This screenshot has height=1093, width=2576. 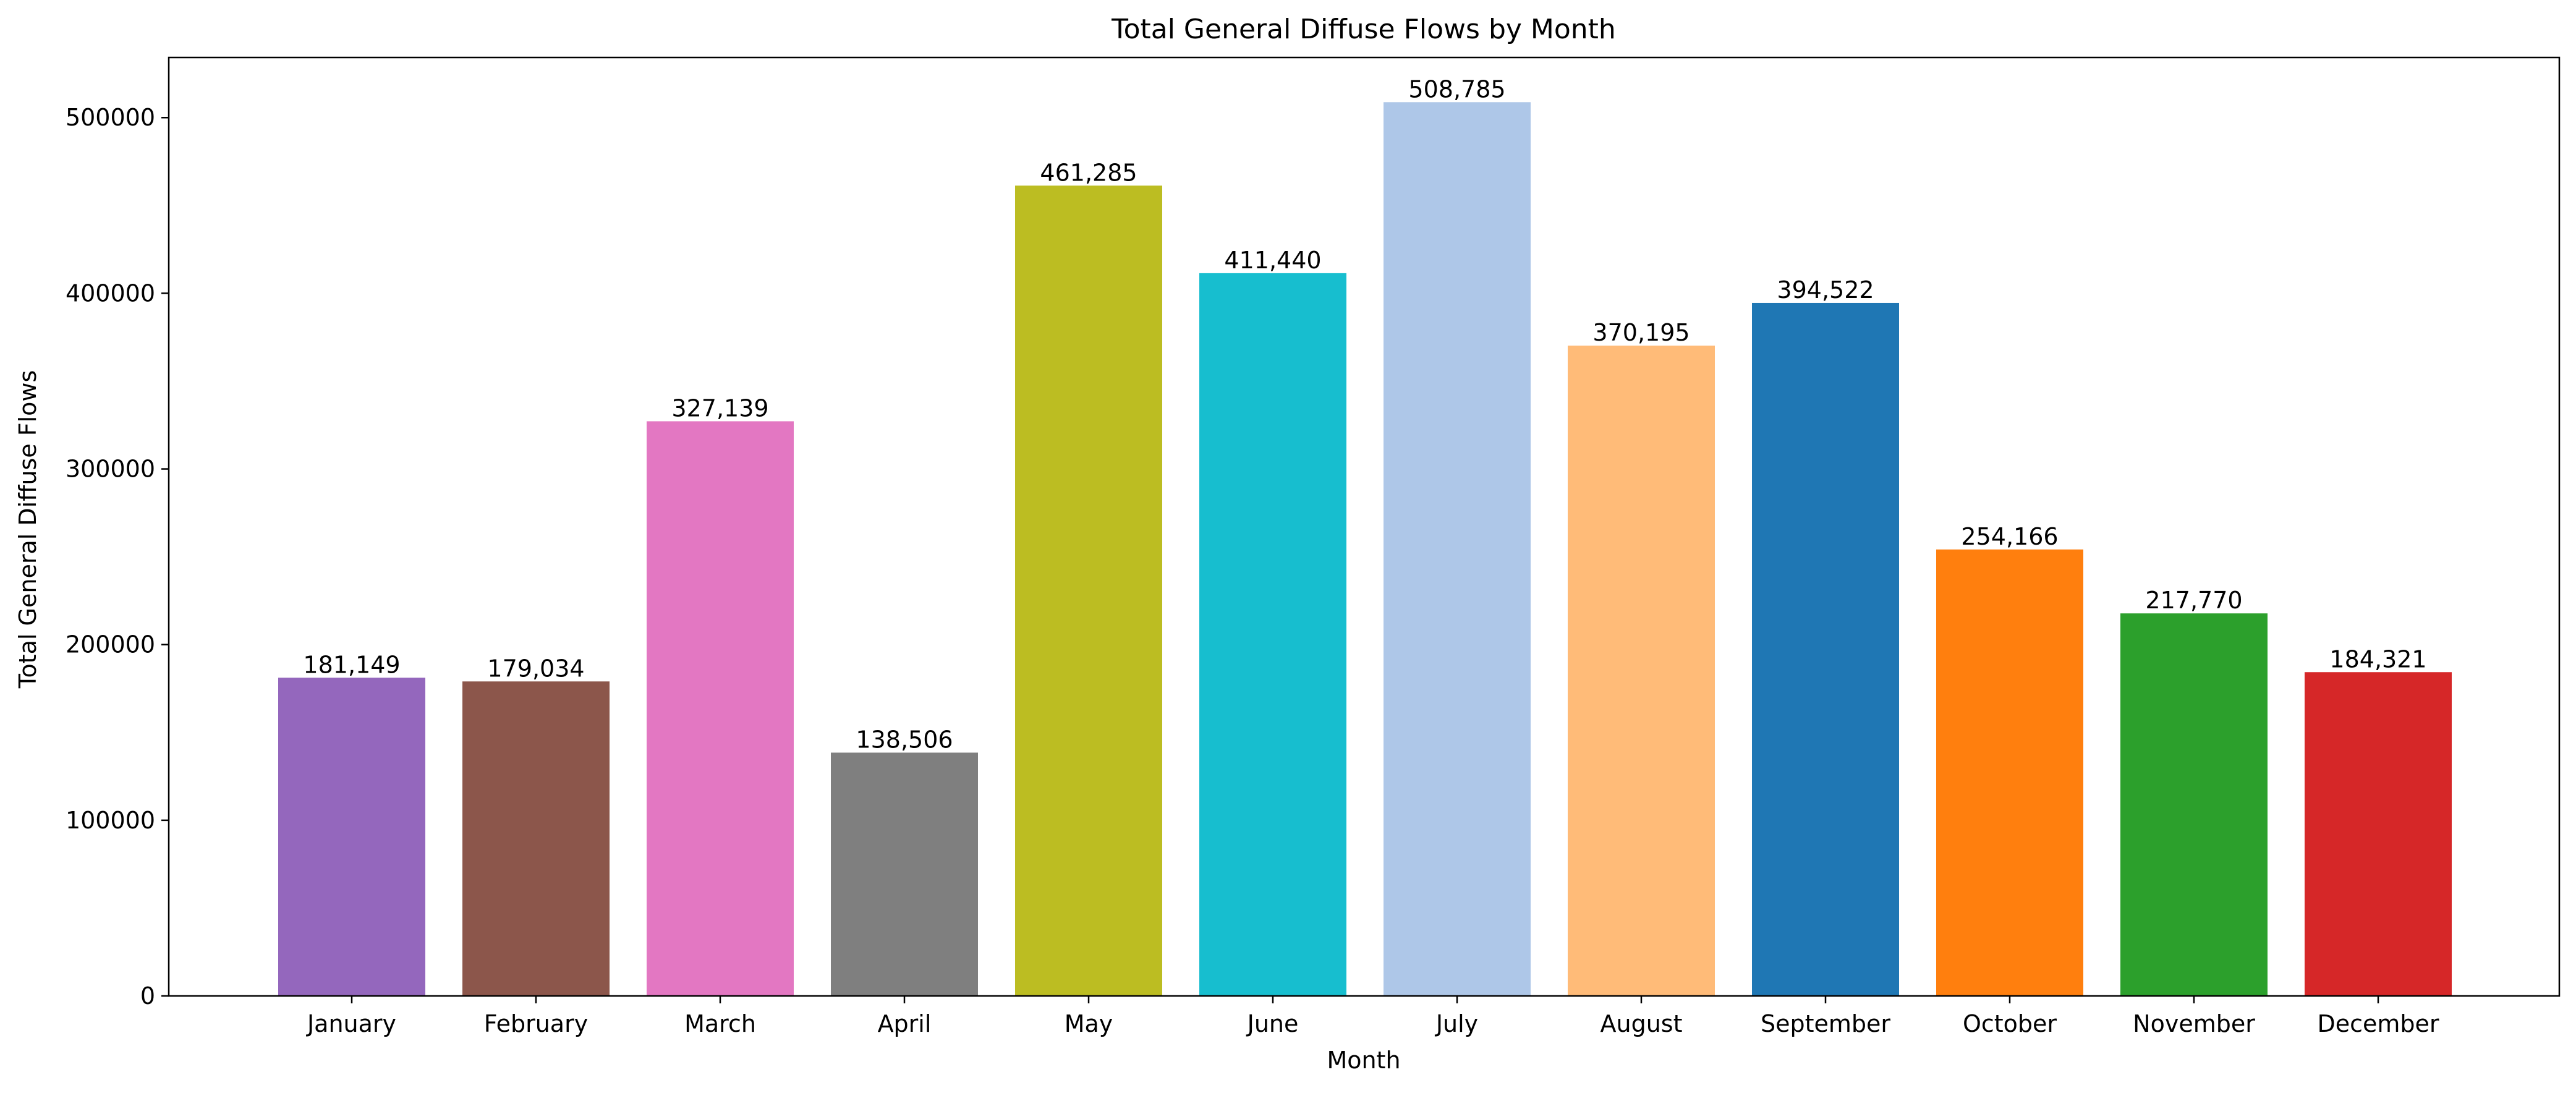 What do you see at coordinates (1272, 260) in the screenshot?
I see `bar-value-label: 411,440` at bounding box center [1272, 260].